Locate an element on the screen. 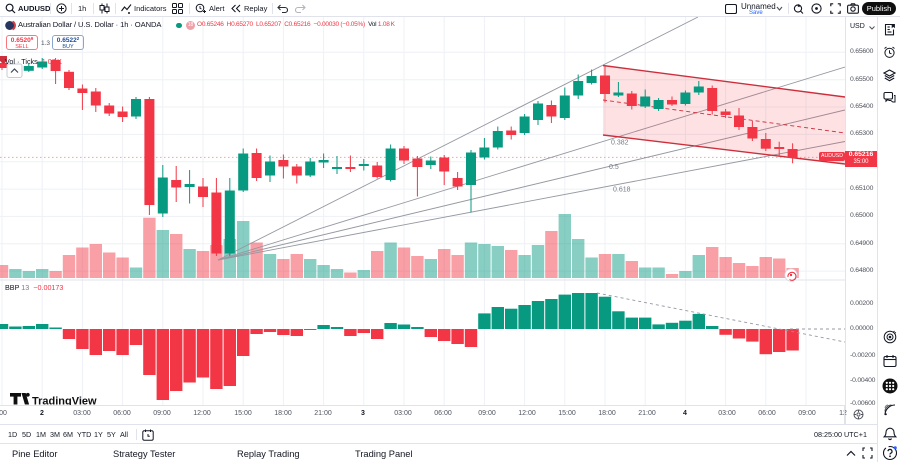 The height and width of the screenshot is (462, 900). svg-text: 0.382 is located at coordinates (620, 143).